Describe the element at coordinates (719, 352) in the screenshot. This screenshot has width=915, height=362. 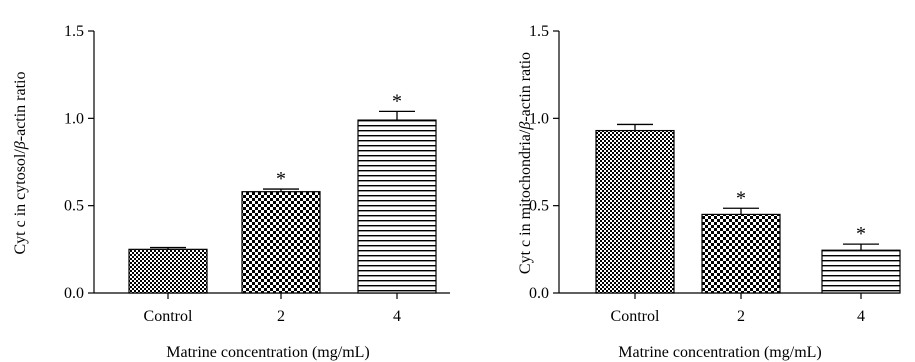
I see `panel-mitochondria-x-axis-label: Matrine concentration (mg/mL)` at that location.